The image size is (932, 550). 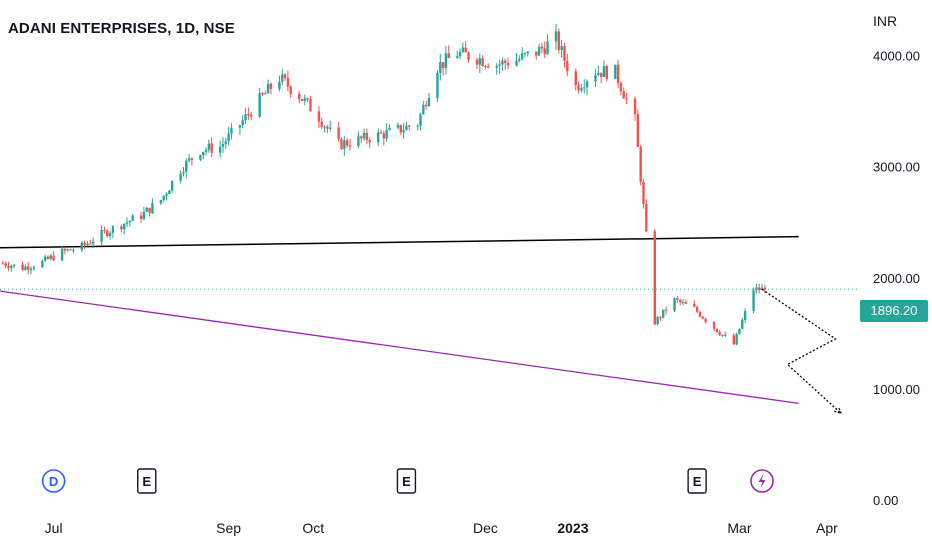 What do you see at coordinates (762, 481) in the screenshot?
I see `split-event-marker` at bounding box center [762, 481].